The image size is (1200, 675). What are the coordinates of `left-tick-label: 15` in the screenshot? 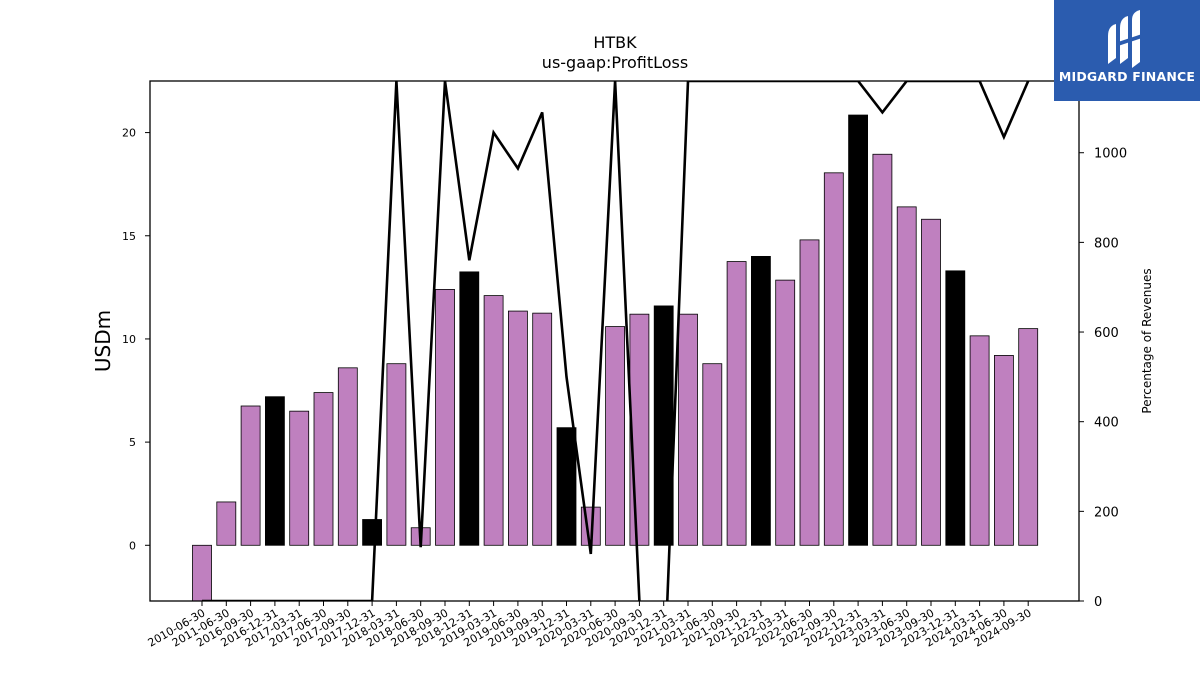 It's located at (129, 236).